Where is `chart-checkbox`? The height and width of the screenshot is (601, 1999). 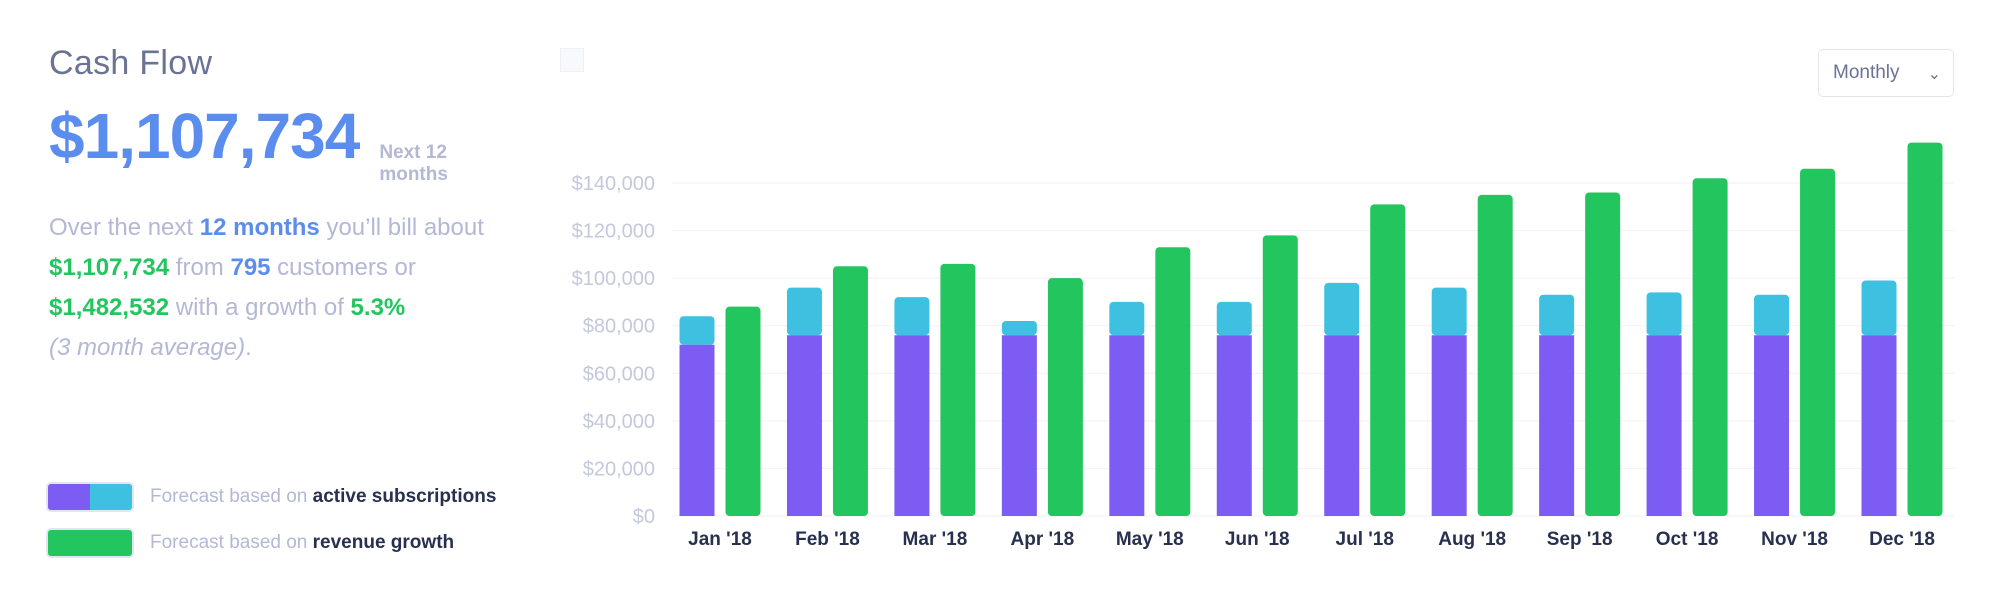 chart-checkbox is located at coordinates (572, 60).